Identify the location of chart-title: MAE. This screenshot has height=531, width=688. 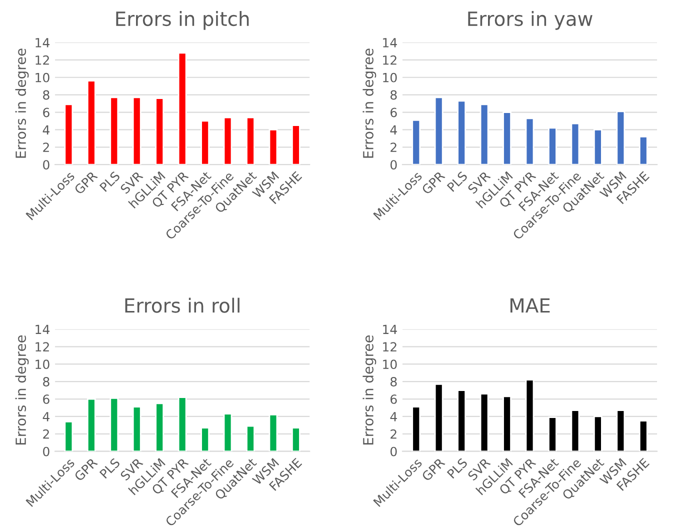
(530, 305).